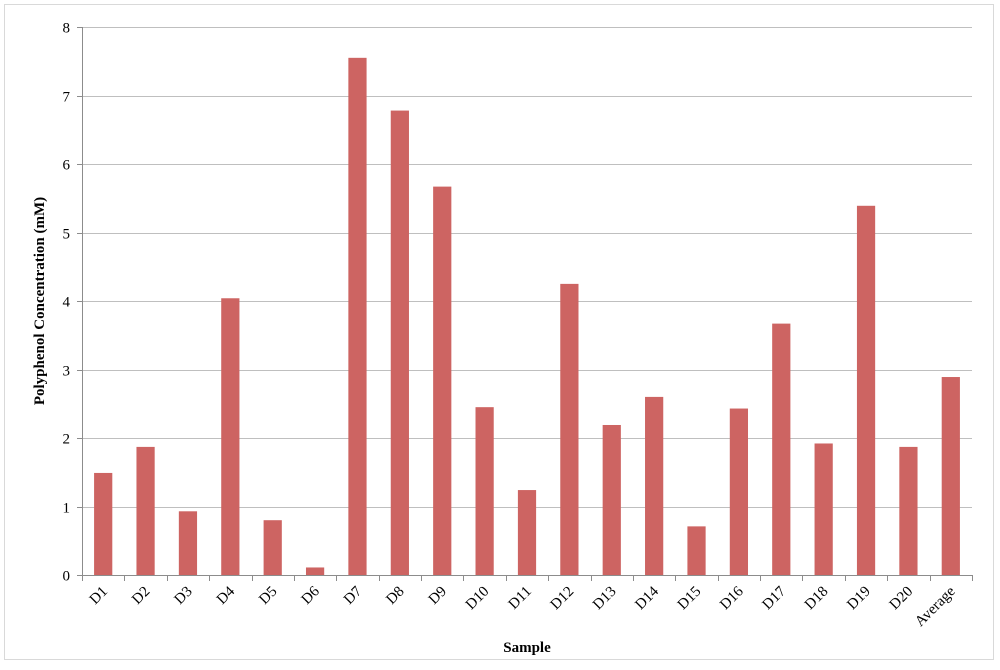 This screenshot has width=1000, height=670. What do you see at coordinates (67, 235) in the screenshot?
I see `y-tick-label: 5` at bounding box center [67, 235].